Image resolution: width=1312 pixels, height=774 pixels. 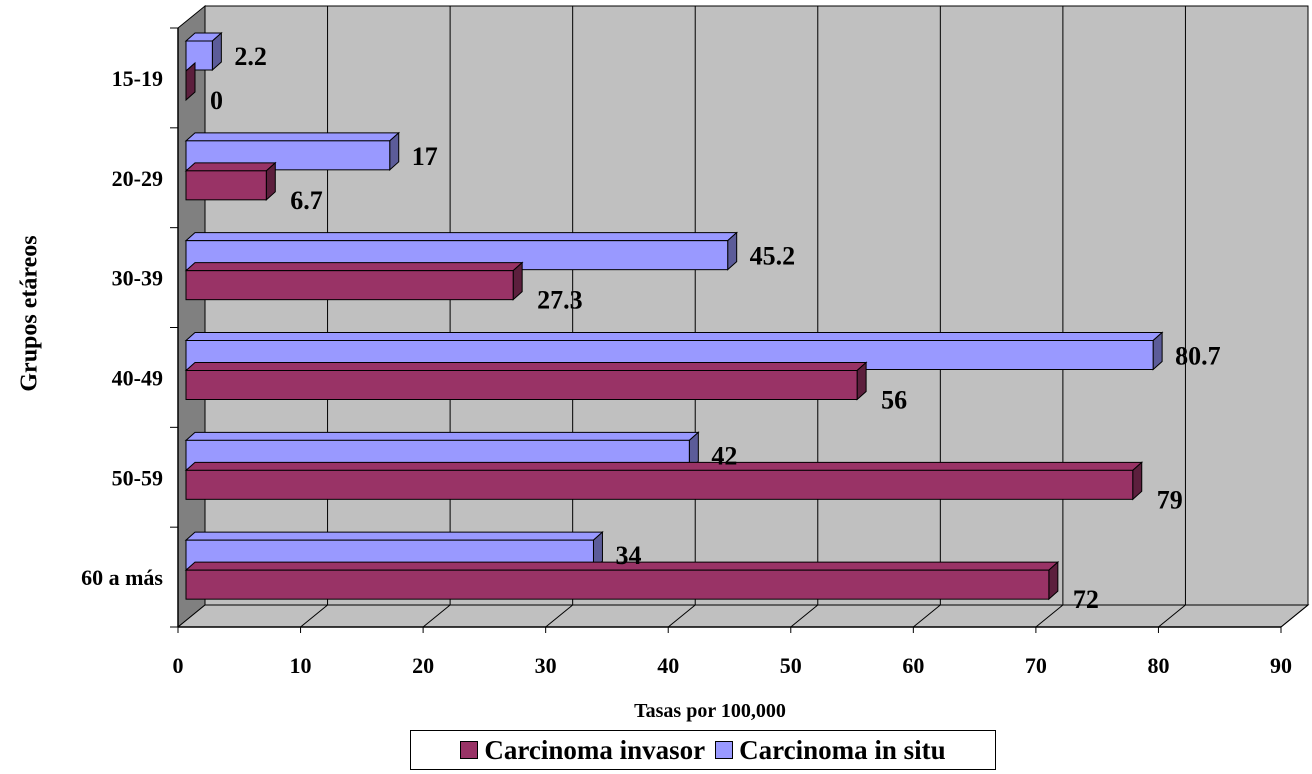 I want to click on x-tick-label: 30, so click(x=546, y=665).